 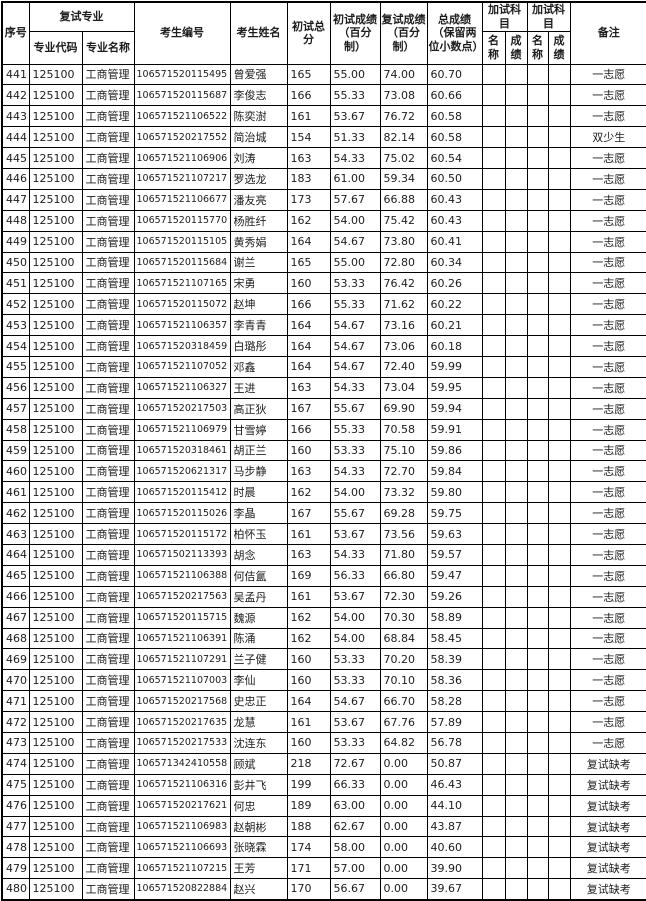 I want to click on cell-final-score: 59.91, so click(x=454, y=429).